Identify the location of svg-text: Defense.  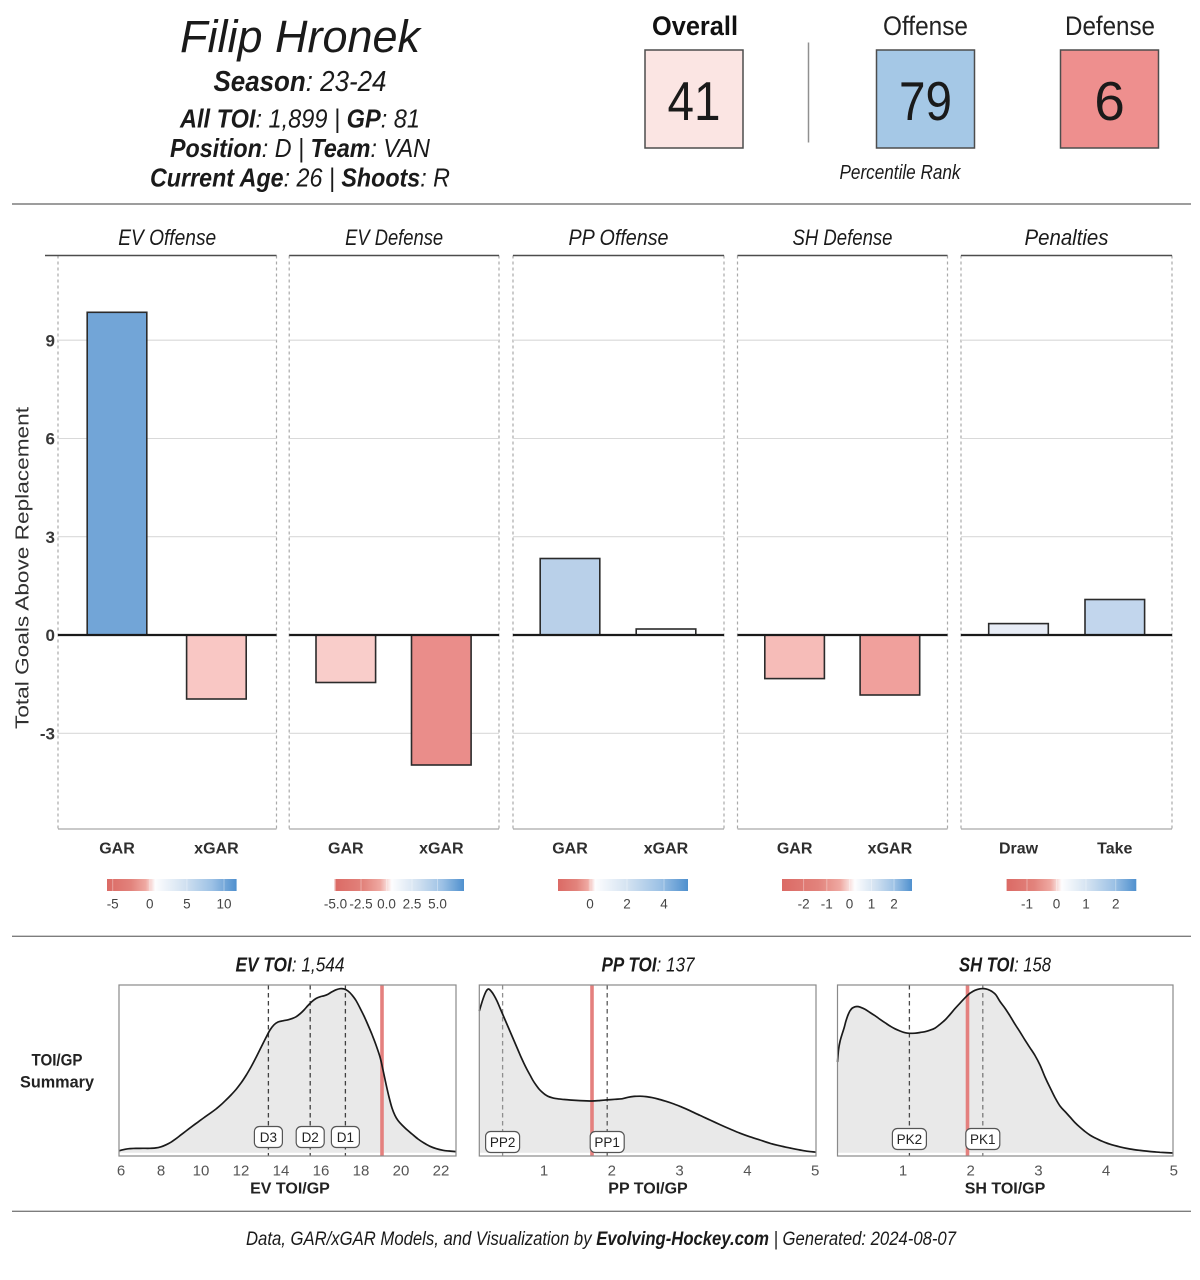
(1110, 26).